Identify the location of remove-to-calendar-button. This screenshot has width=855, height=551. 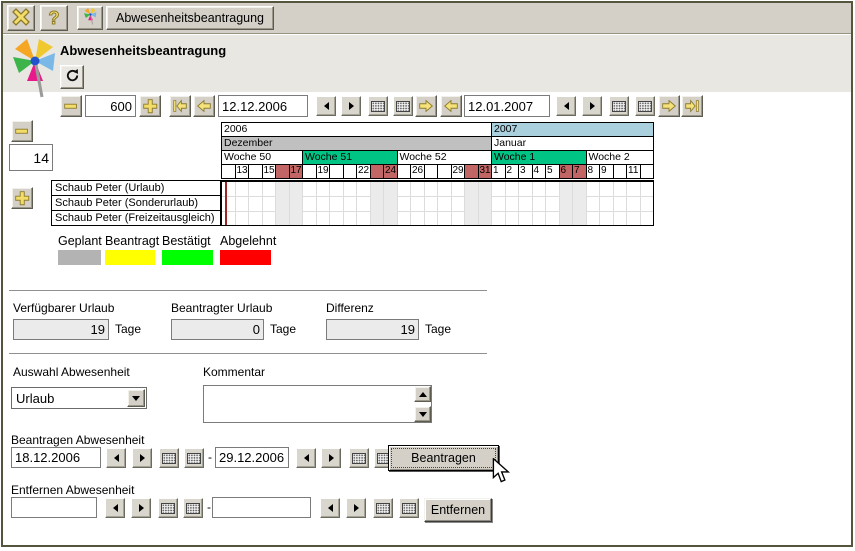
(383, 508).